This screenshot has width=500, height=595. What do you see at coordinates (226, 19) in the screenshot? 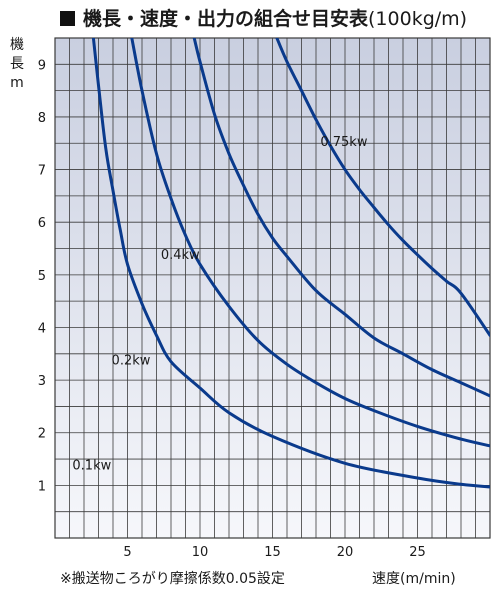
I see `chart-title-text: 機長・速度・出力の組合せ目安表` at bounding box center [226, 19].